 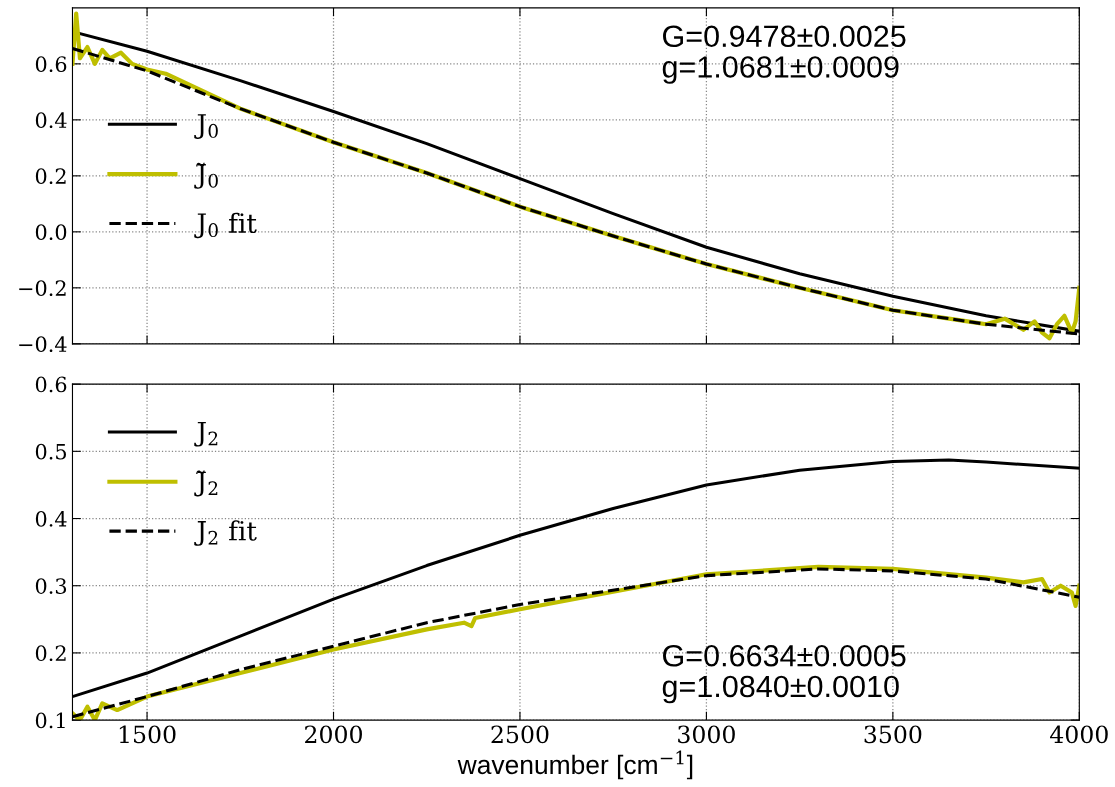 I want to click on annotation: G=0.9478±0.0025, so click(x=784, y=36).